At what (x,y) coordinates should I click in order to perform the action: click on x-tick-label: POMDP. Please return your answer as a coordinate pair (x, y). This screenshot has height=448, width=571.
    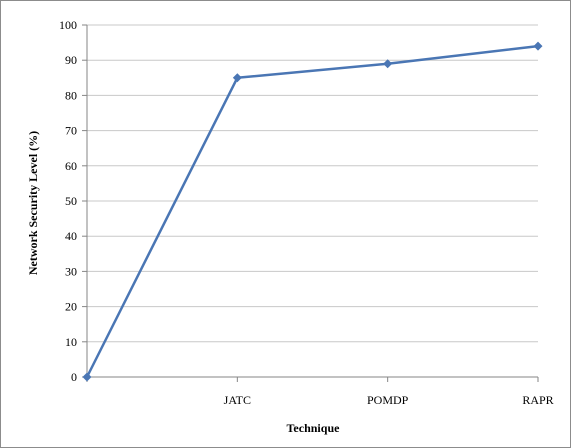
    Looking at the image, I should click on (388, 400).